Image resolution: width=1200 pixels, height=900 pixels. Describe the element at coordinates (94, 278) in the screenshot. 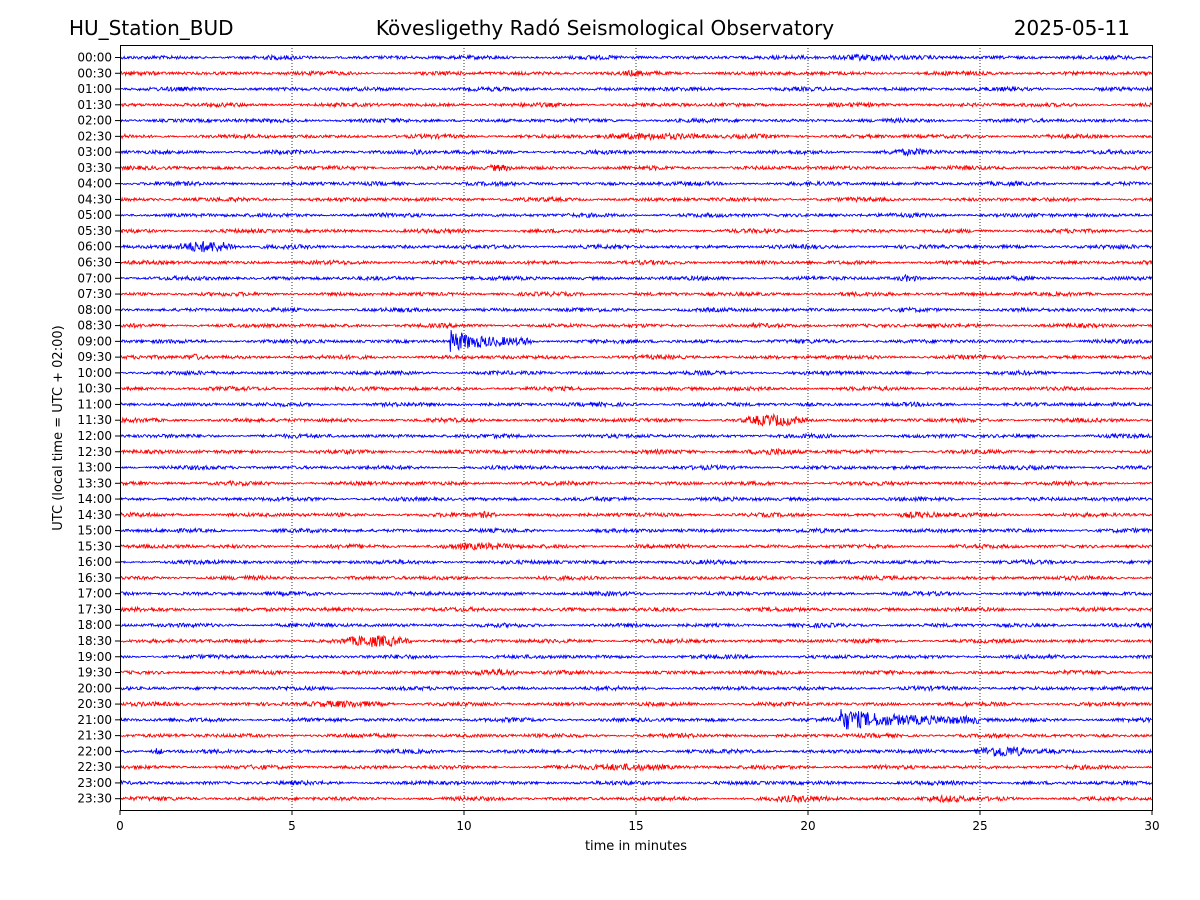

I see `y-tick-label: 07:00` at that location.